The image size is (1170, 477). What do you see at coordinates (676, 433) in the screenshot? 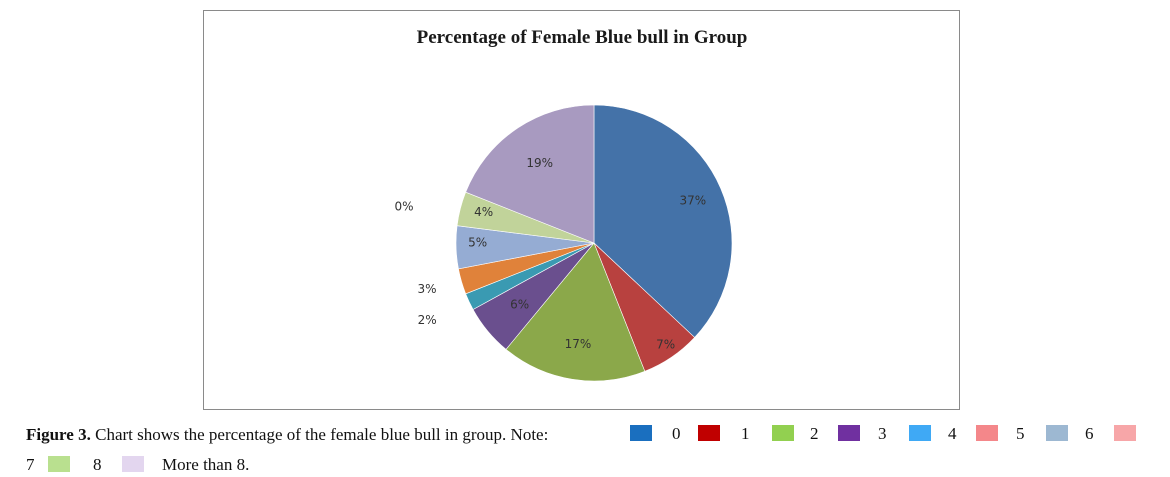
I see `legend-label: 0` at bounding box center [676, 433].